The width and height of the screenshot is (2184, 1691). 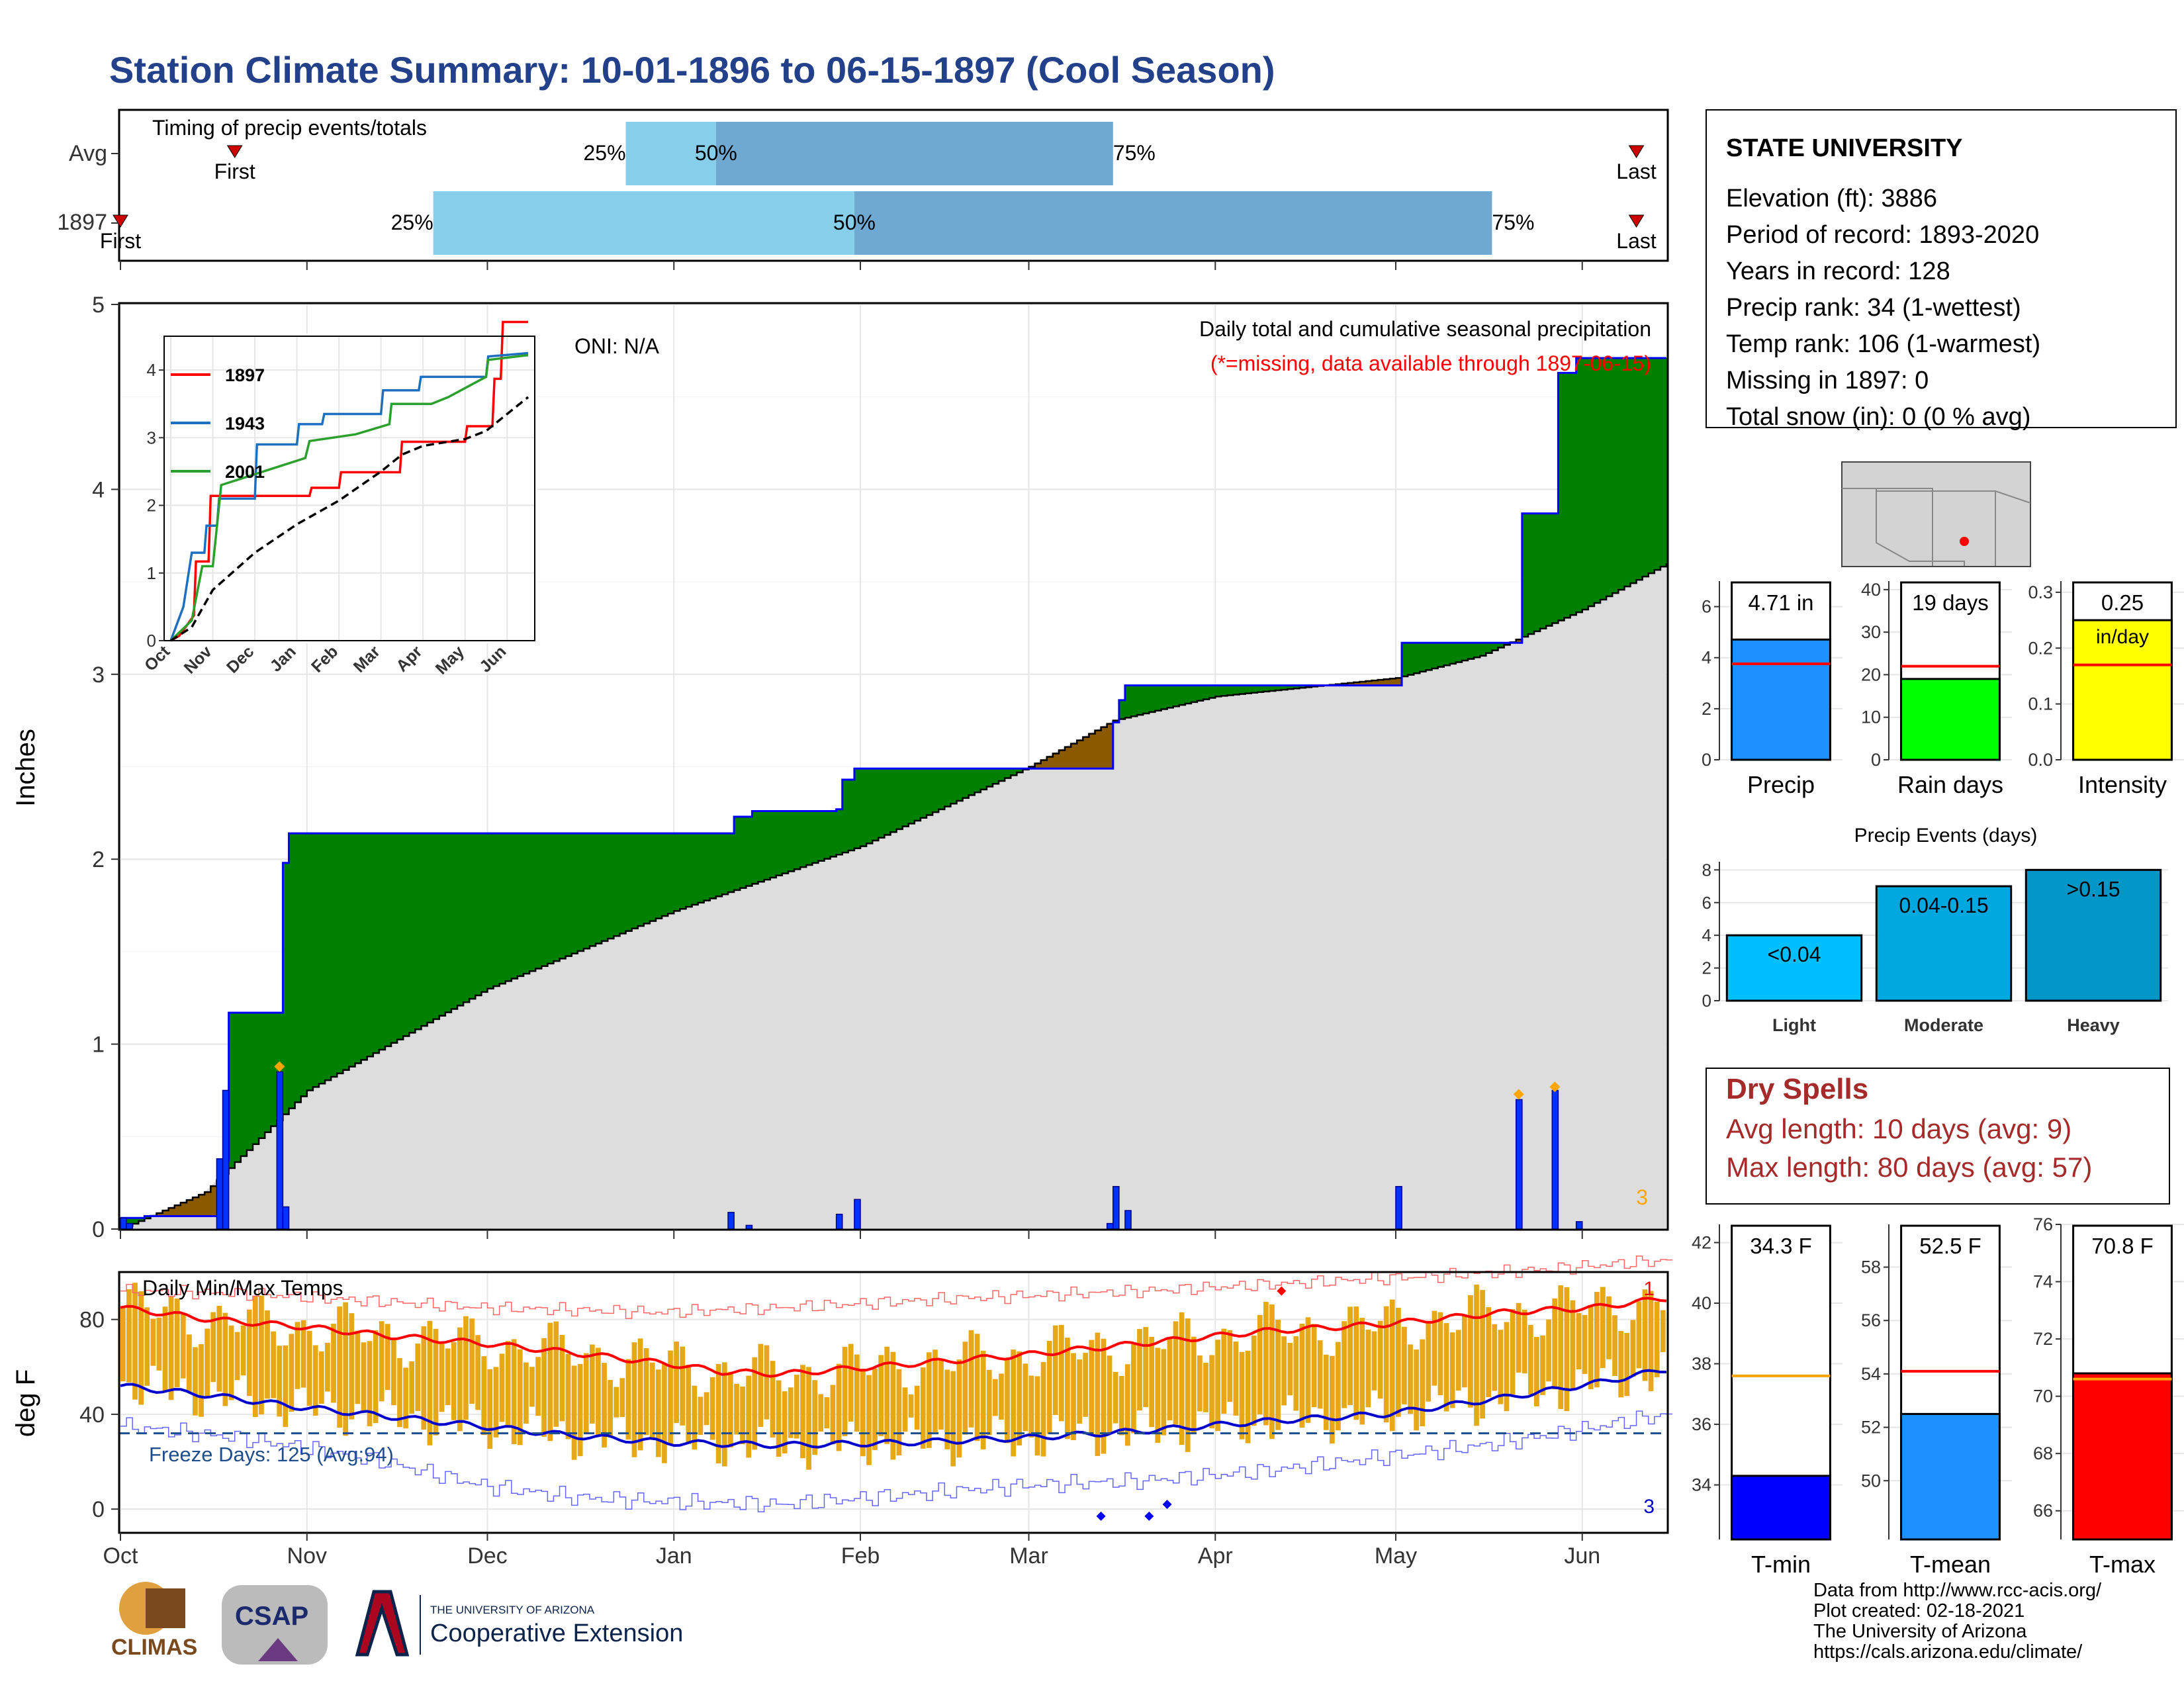 I want to click on bar-panel-value-text: 52.5 F, so click(x=1950, y=1246).